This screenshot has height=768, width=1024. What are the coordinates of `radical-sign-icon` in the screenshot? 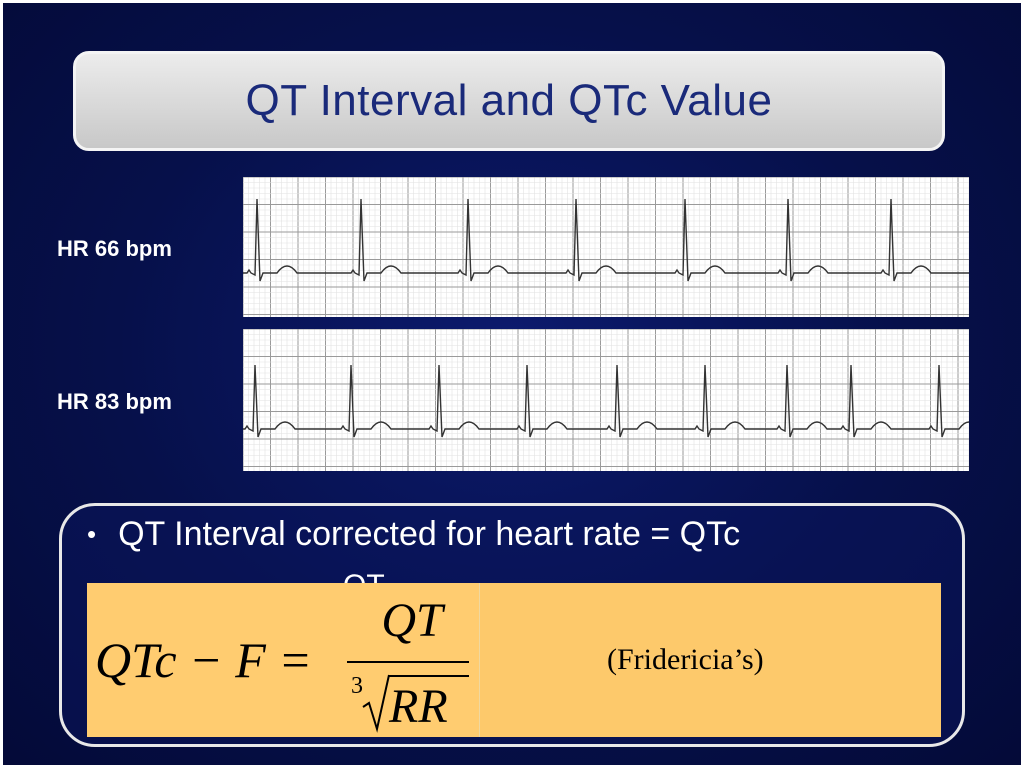 It's located at (376, 703).